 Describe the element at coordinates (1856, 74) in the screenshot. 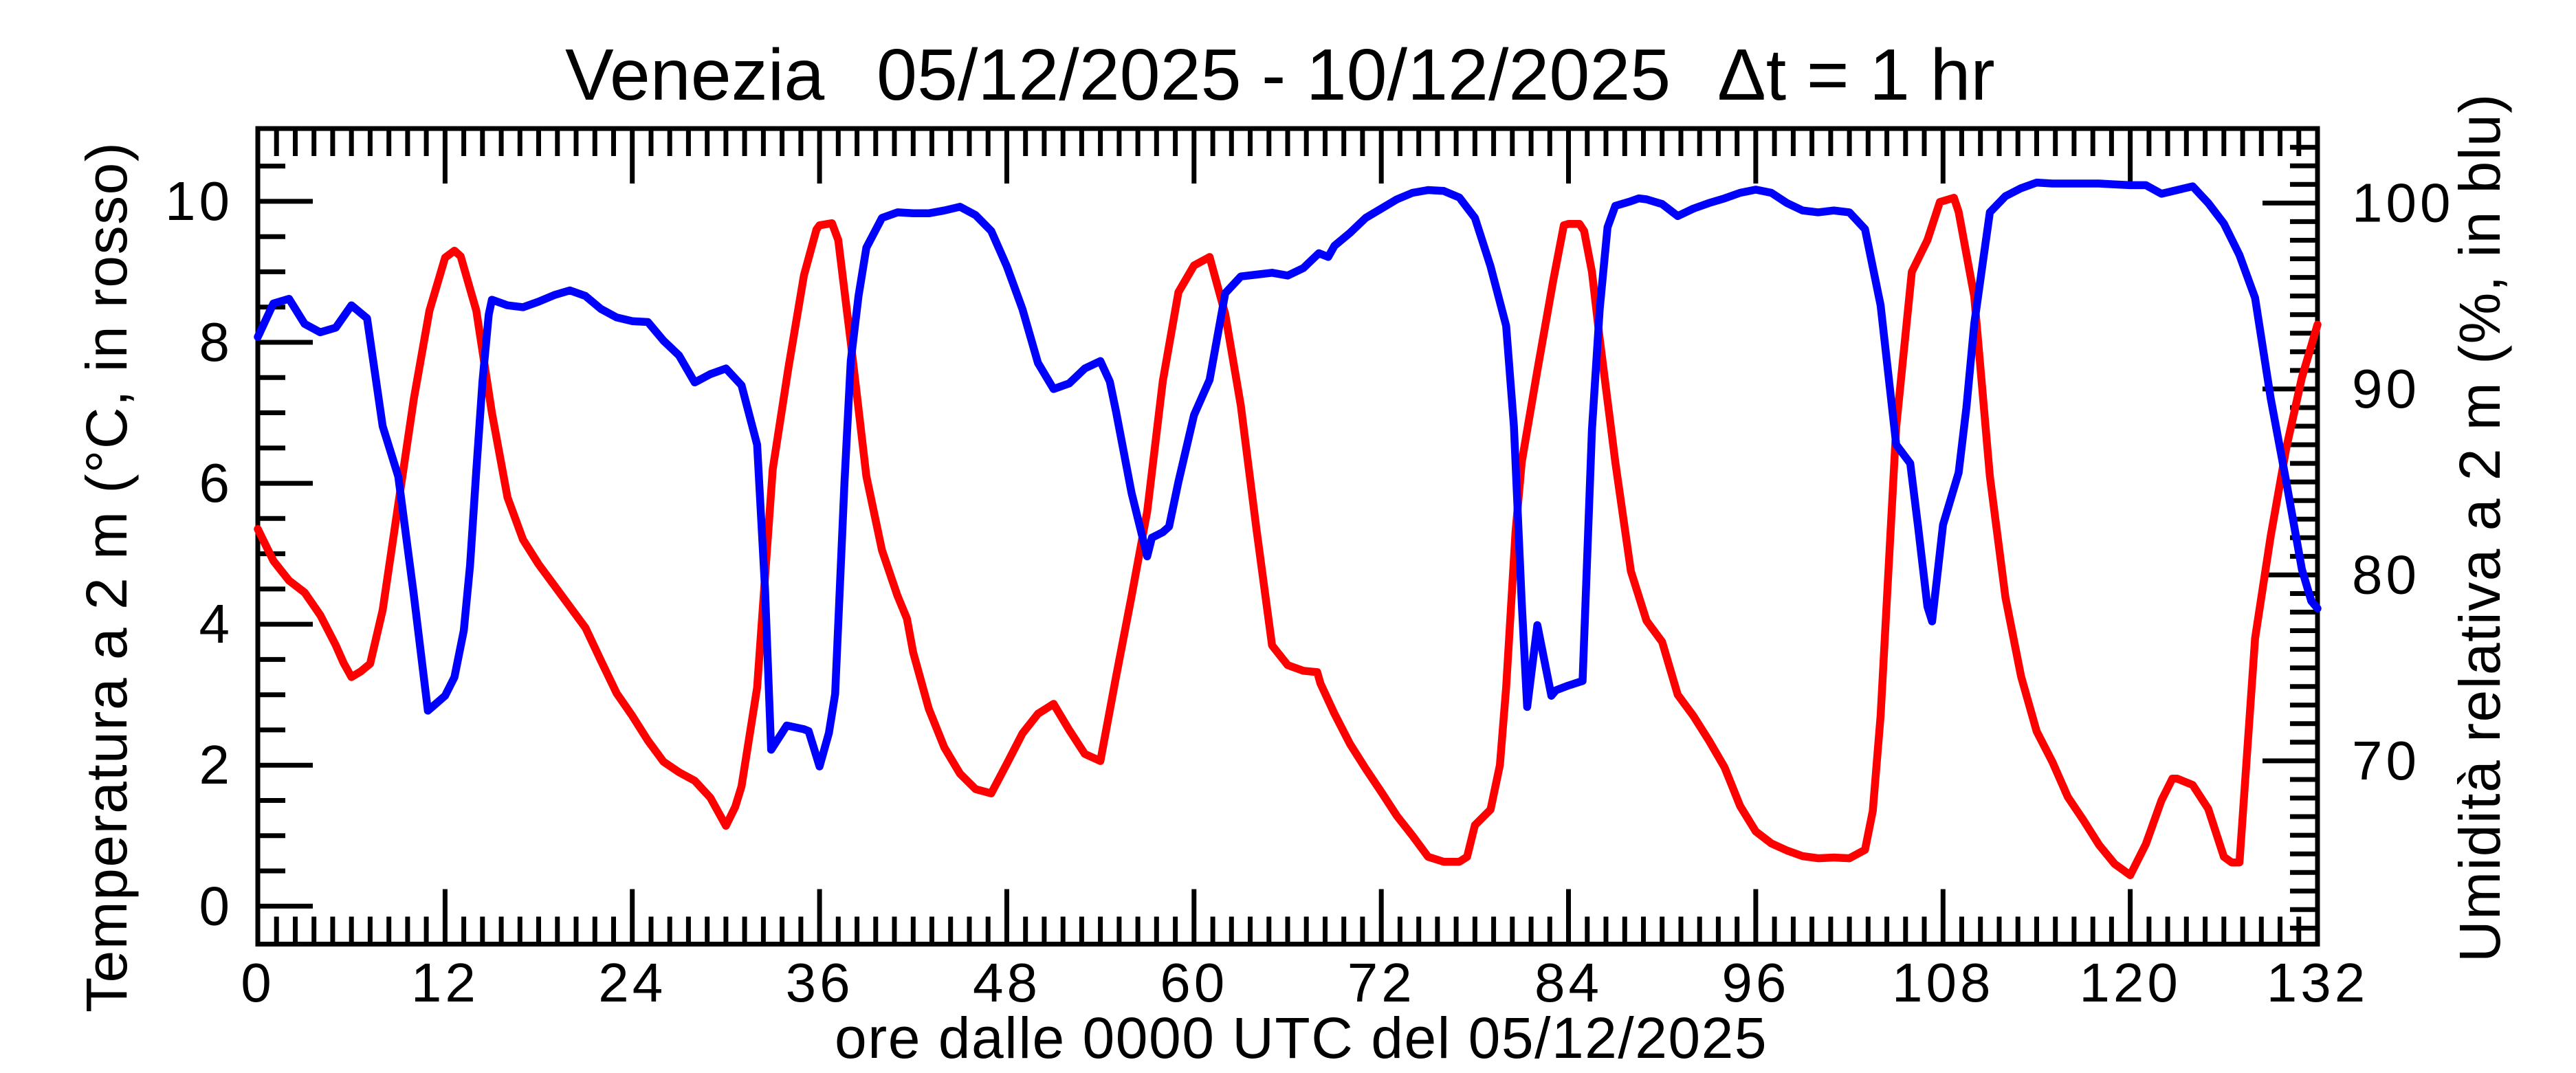

I see `svg-text: Δt = 1 hr` at that location.